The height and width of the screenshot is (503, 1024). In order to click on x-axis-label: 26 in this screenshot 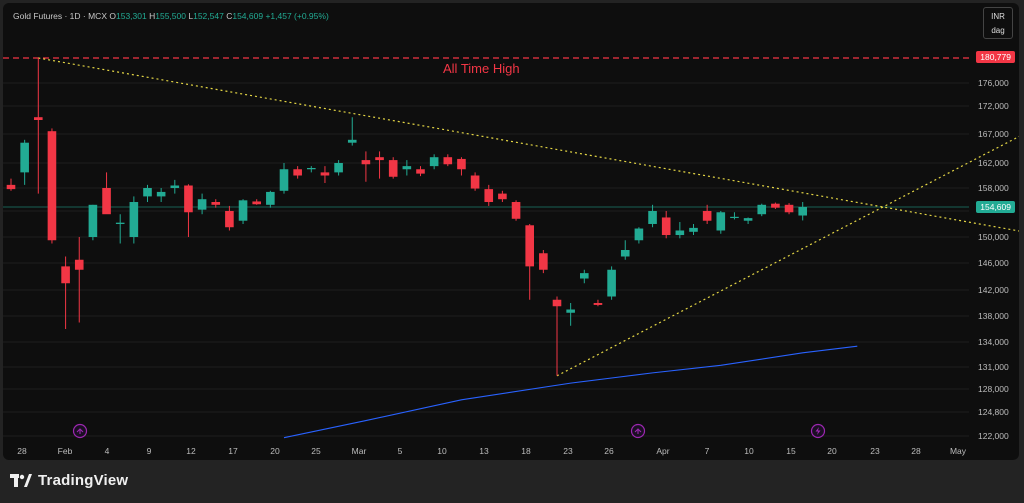, I will do `click(609, 451)`.